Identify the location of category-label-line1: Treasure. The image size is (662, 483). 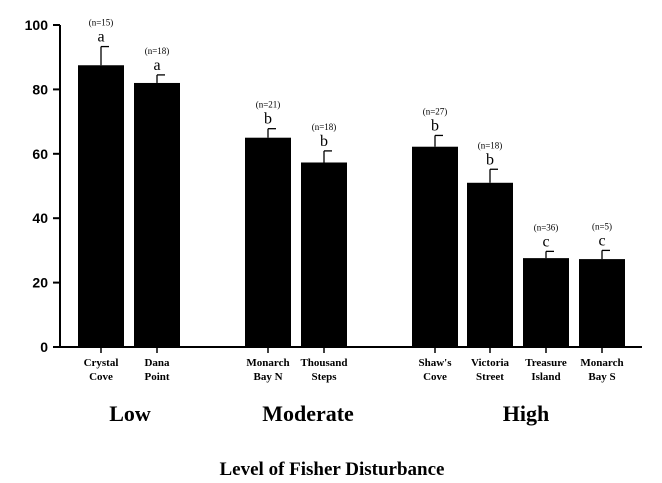
(546, 363).